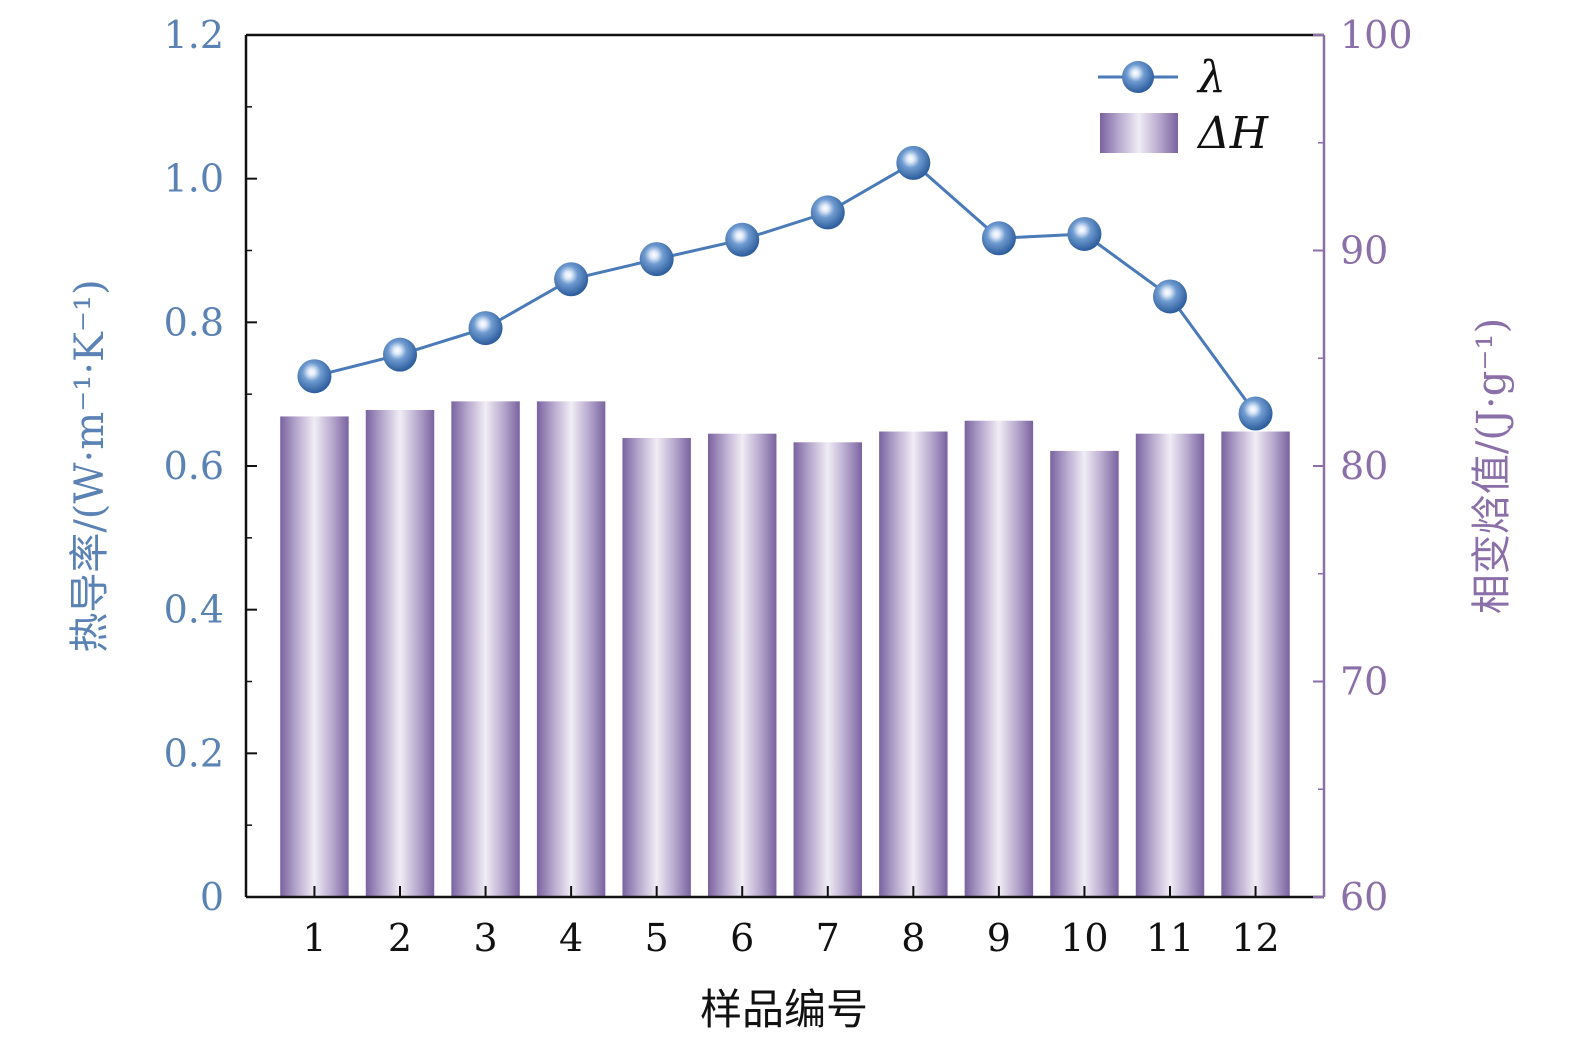 The height and width of the screenshot is (1053, 1575). What do you see at coordinates (784, 1009) in the screenshot?
I see `x-axis-label: 样品编号` at bounding box center [784, 1009].